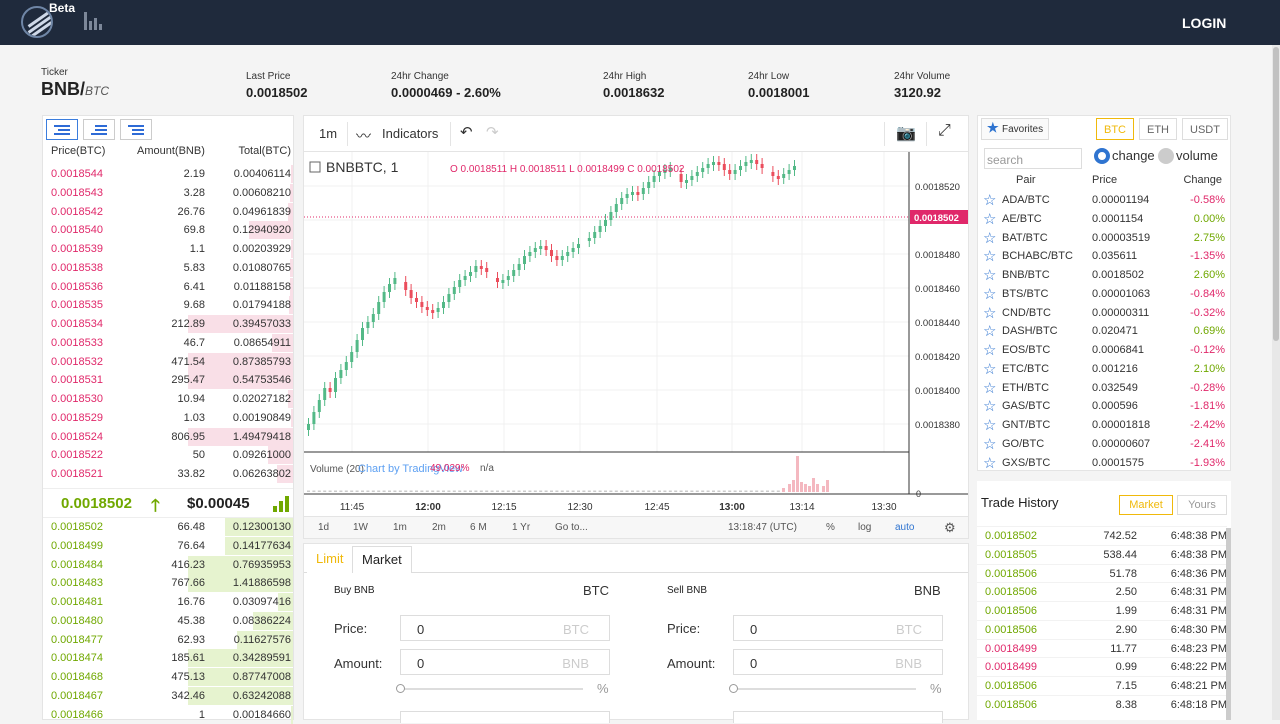 This screenshot has width=1280, height=724. I want to click on market-row: ☆ BNB/BTC 0.0018502 2.60%, so click(1104, 275).